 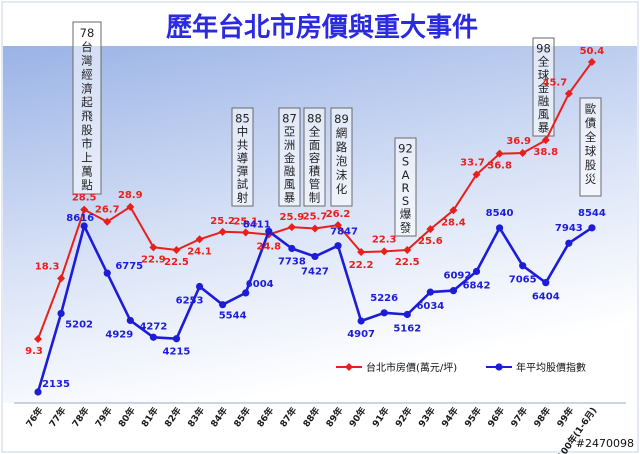 I want to click on event-label: 78 台灣經濟起飛股市上萬點, so click(x=87, y=109).